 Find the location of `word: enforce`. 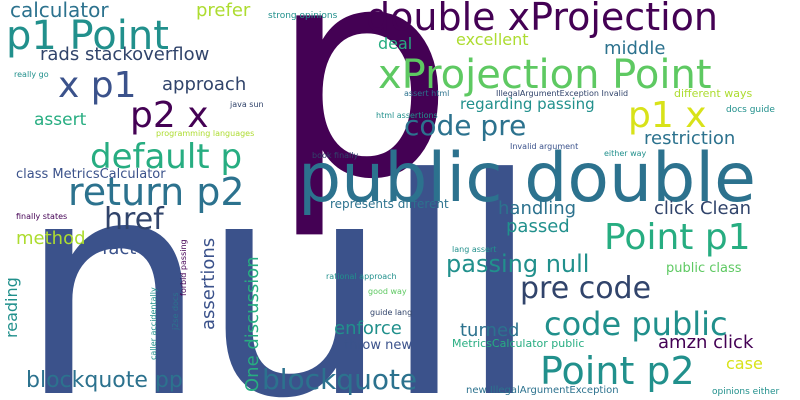

word: enforce is located at coordinates (368, 328).